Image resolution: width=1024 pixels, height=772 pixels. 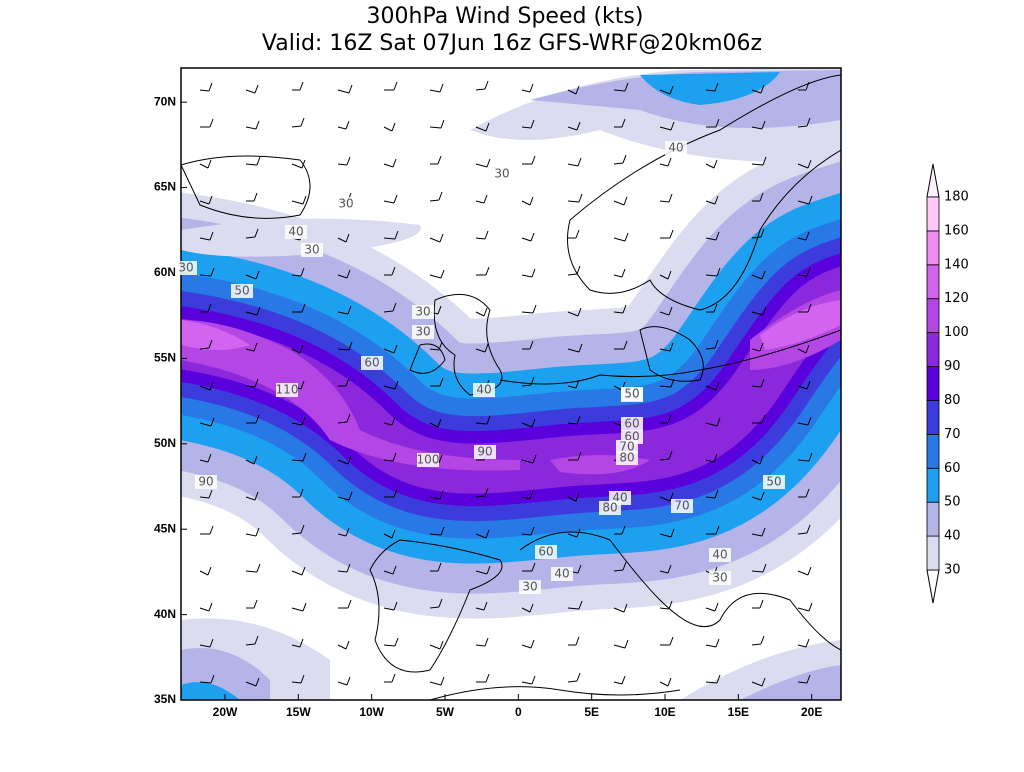 I want to click on colorbar-label: 50, so click(x=952, y=502).